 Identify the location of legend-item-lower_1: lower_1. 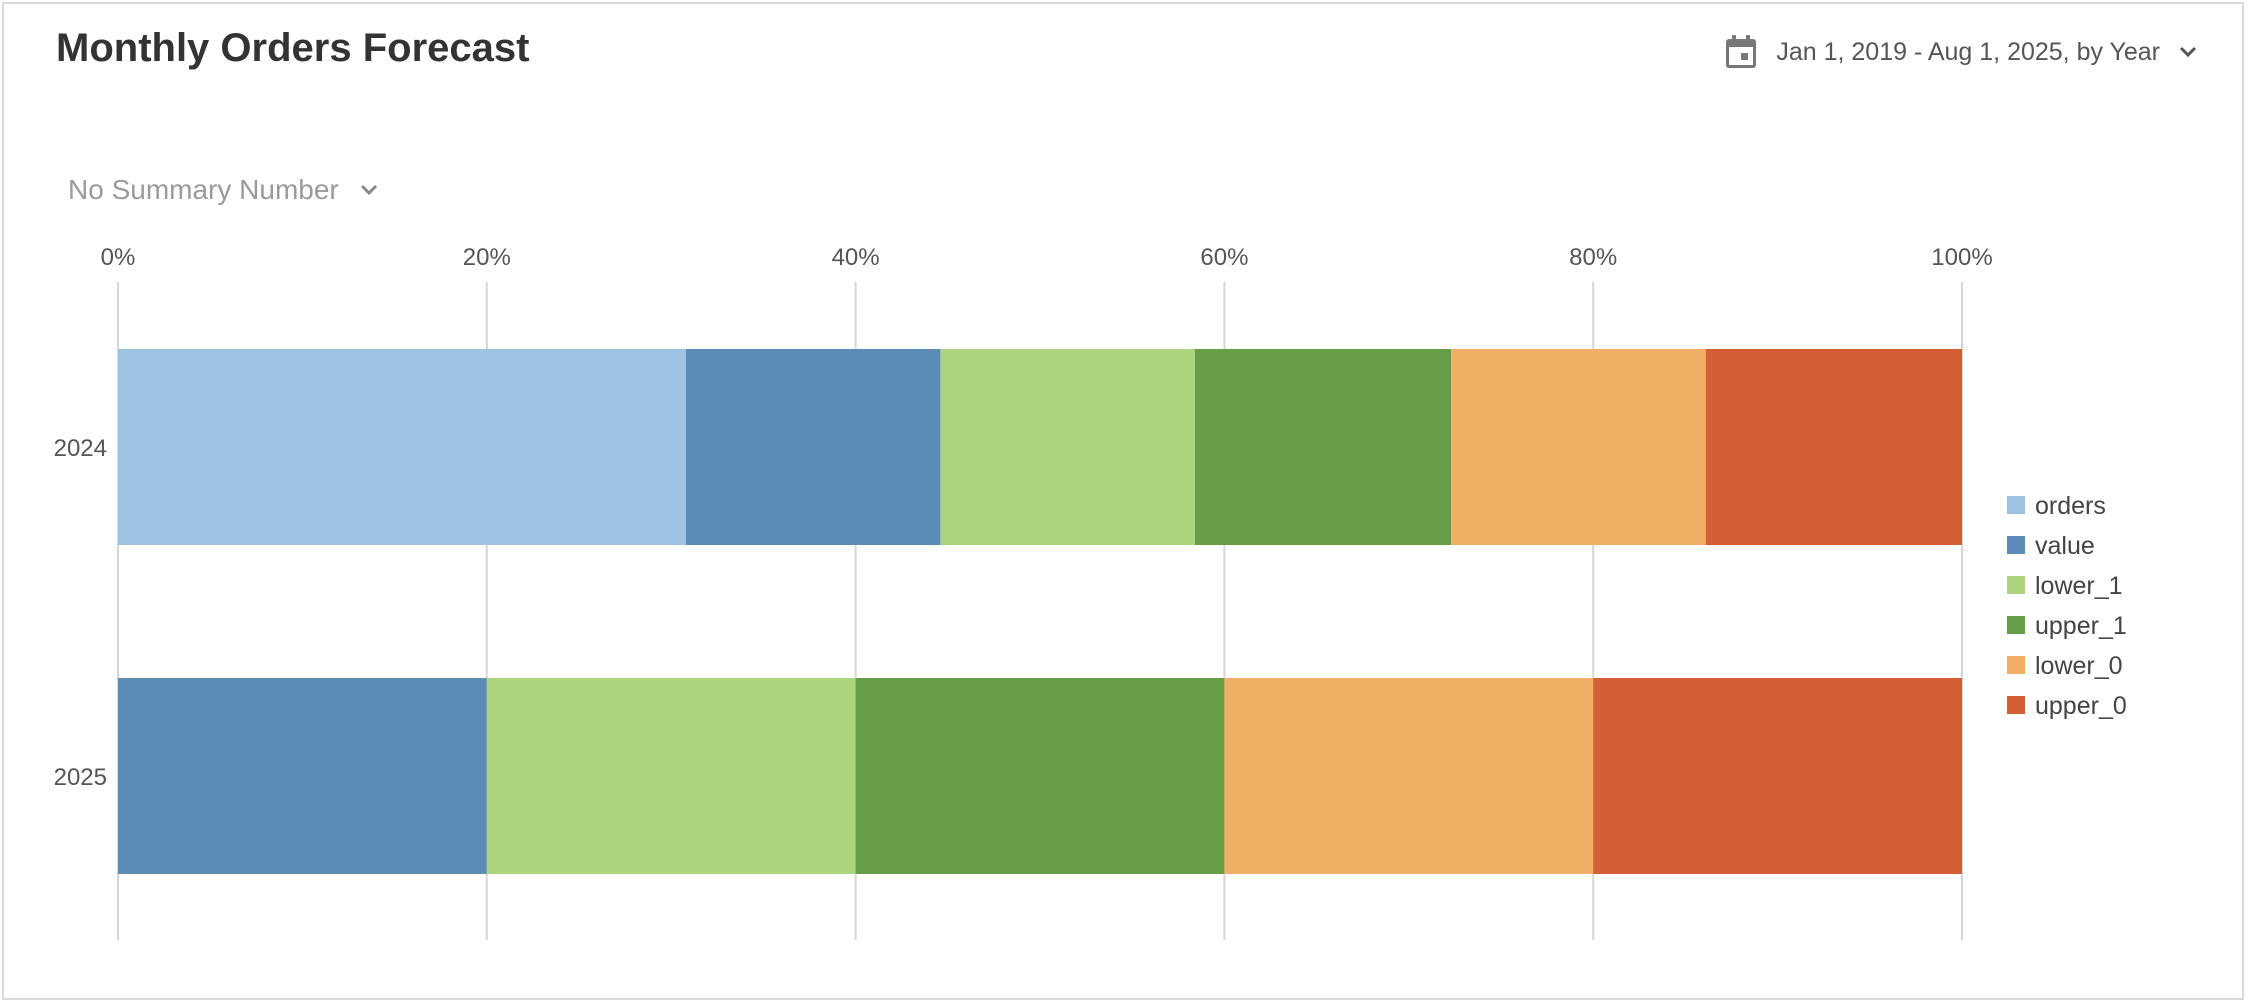
(2065, 586).